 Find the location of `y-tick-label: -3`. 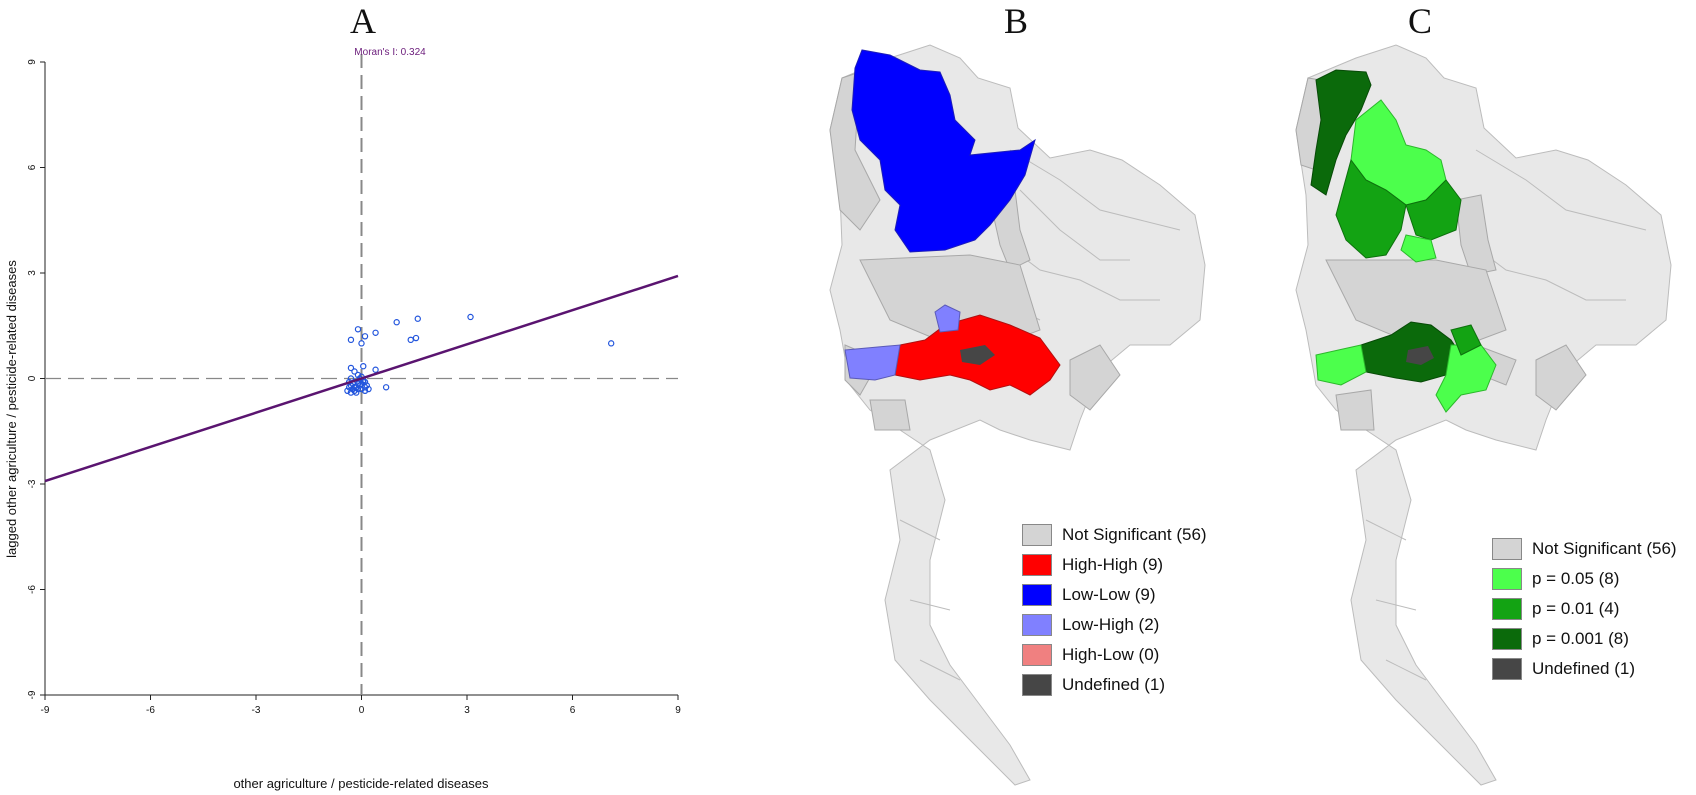

y-tick-label: -3 is located at coordinates (32, 483).